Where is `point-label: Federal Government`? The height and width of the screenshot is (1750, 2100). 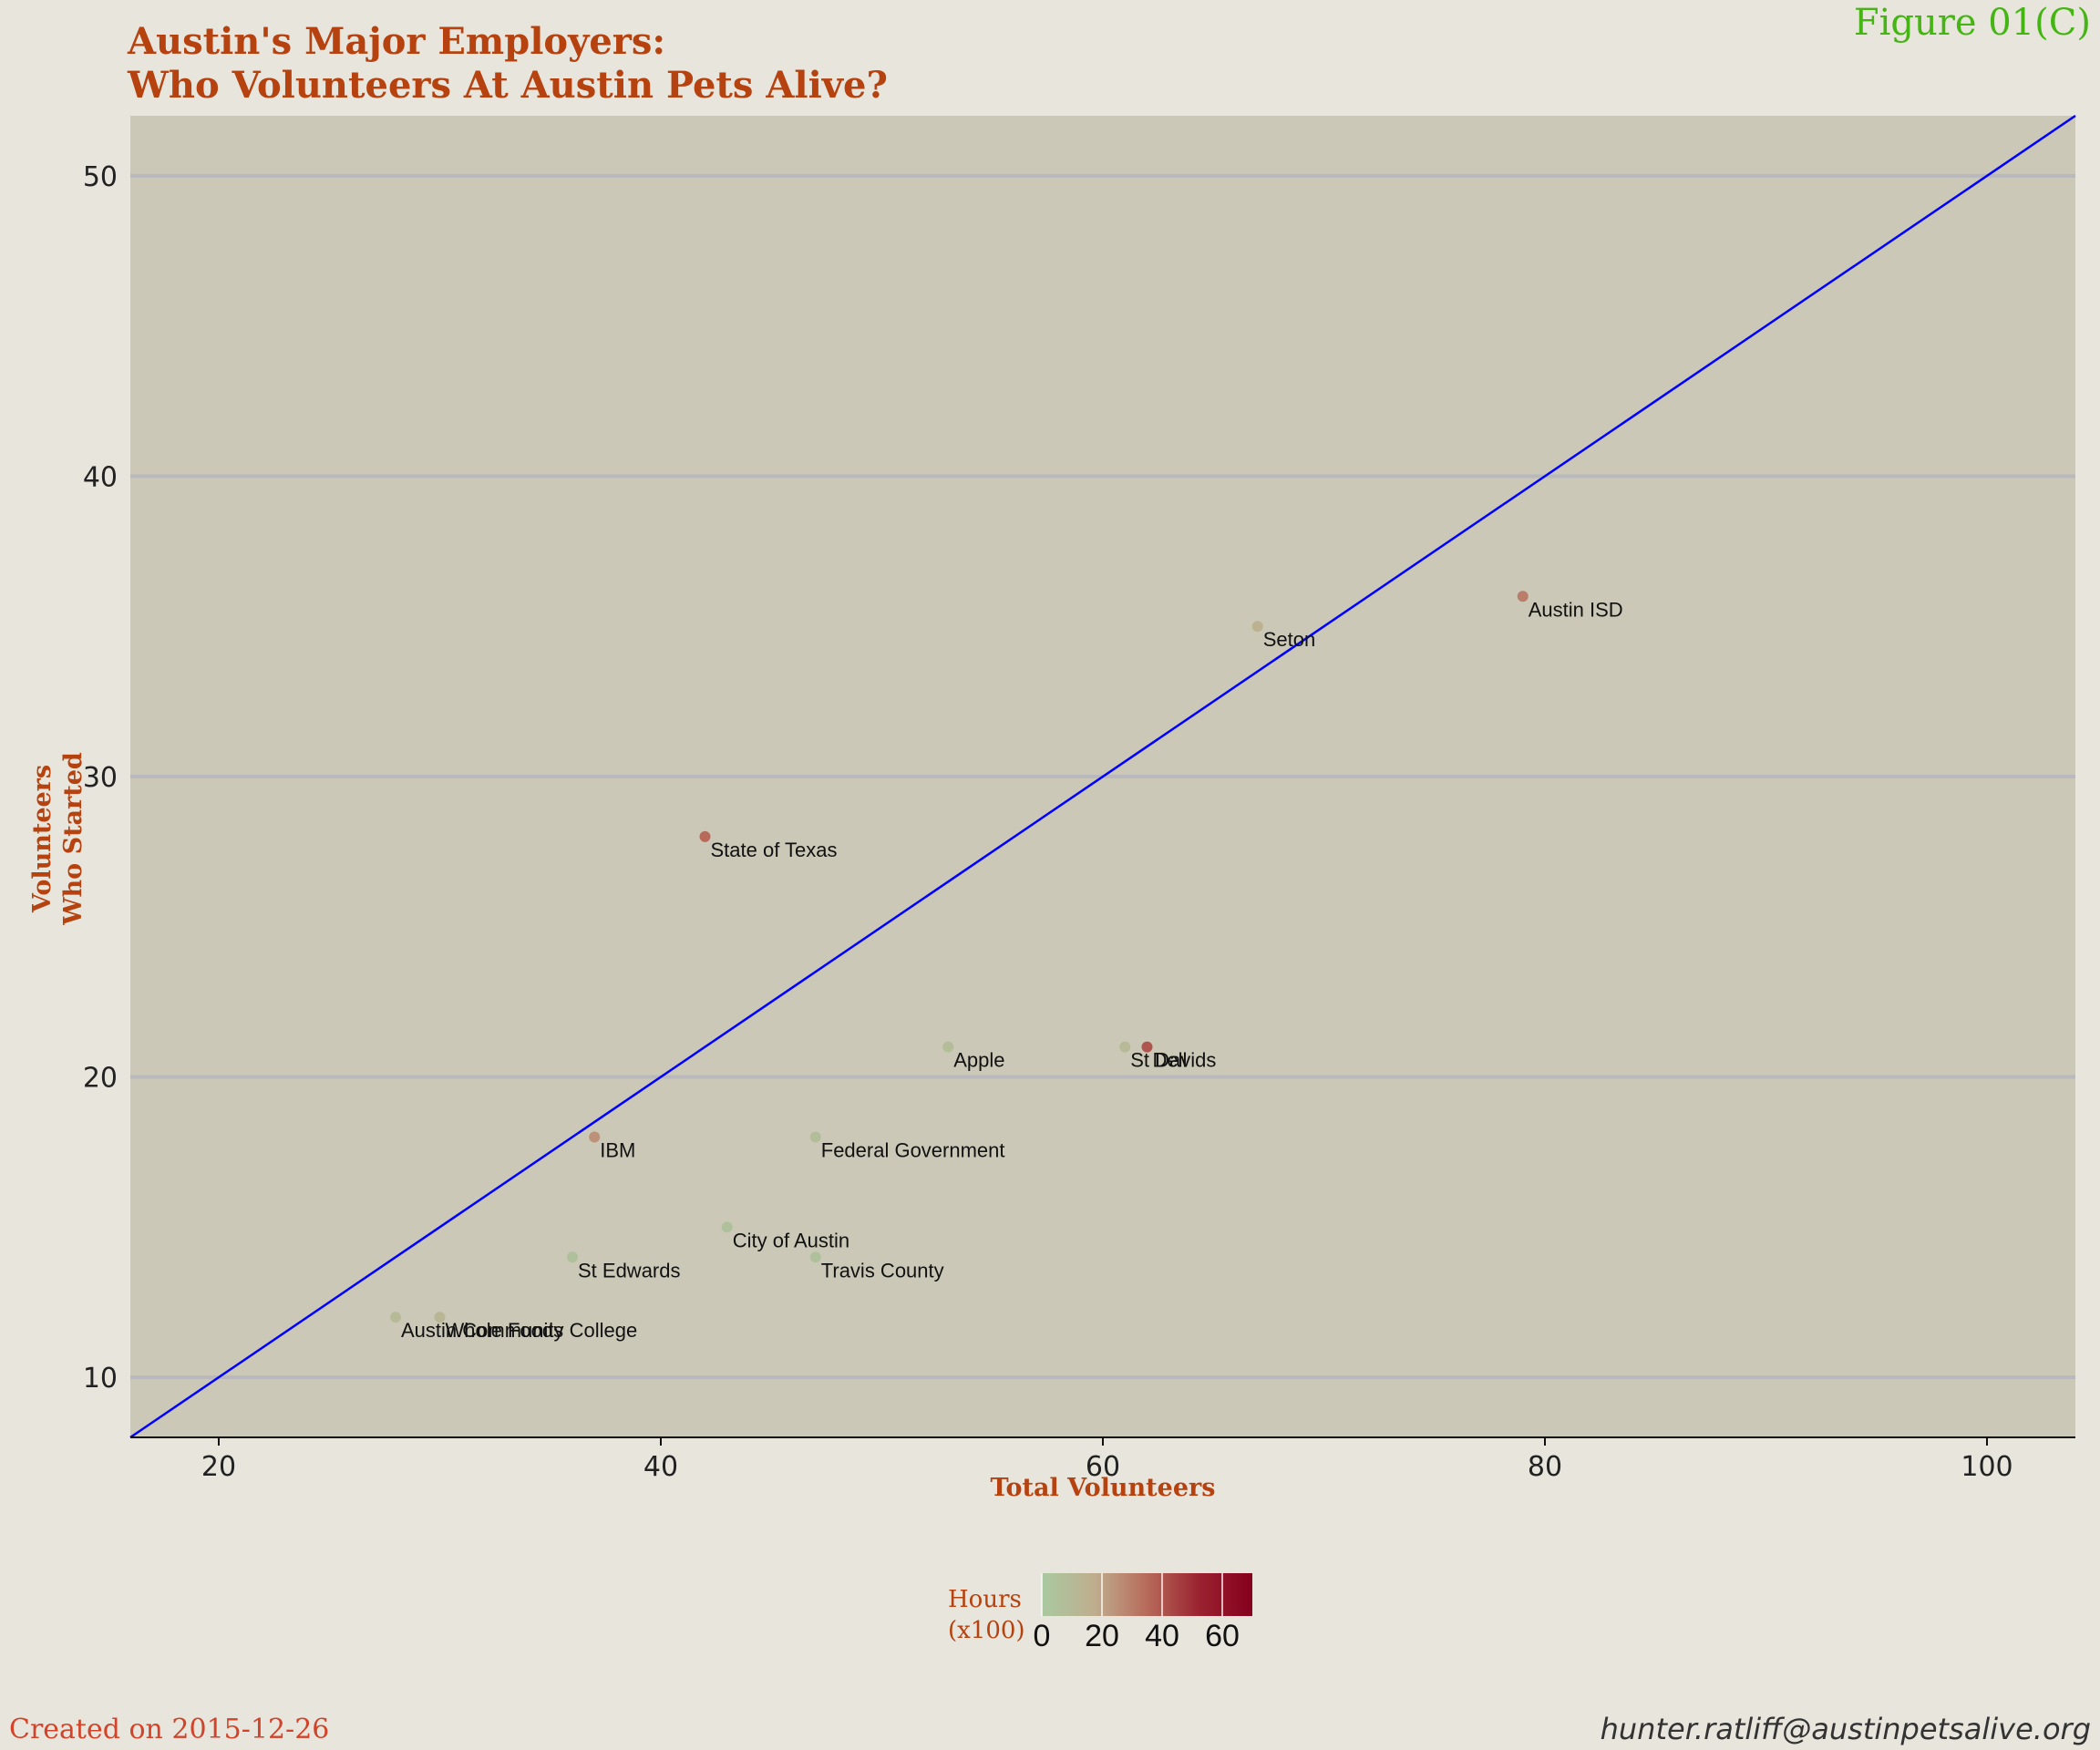
point-label: Federal Government is located at coordinates (913, 1149).